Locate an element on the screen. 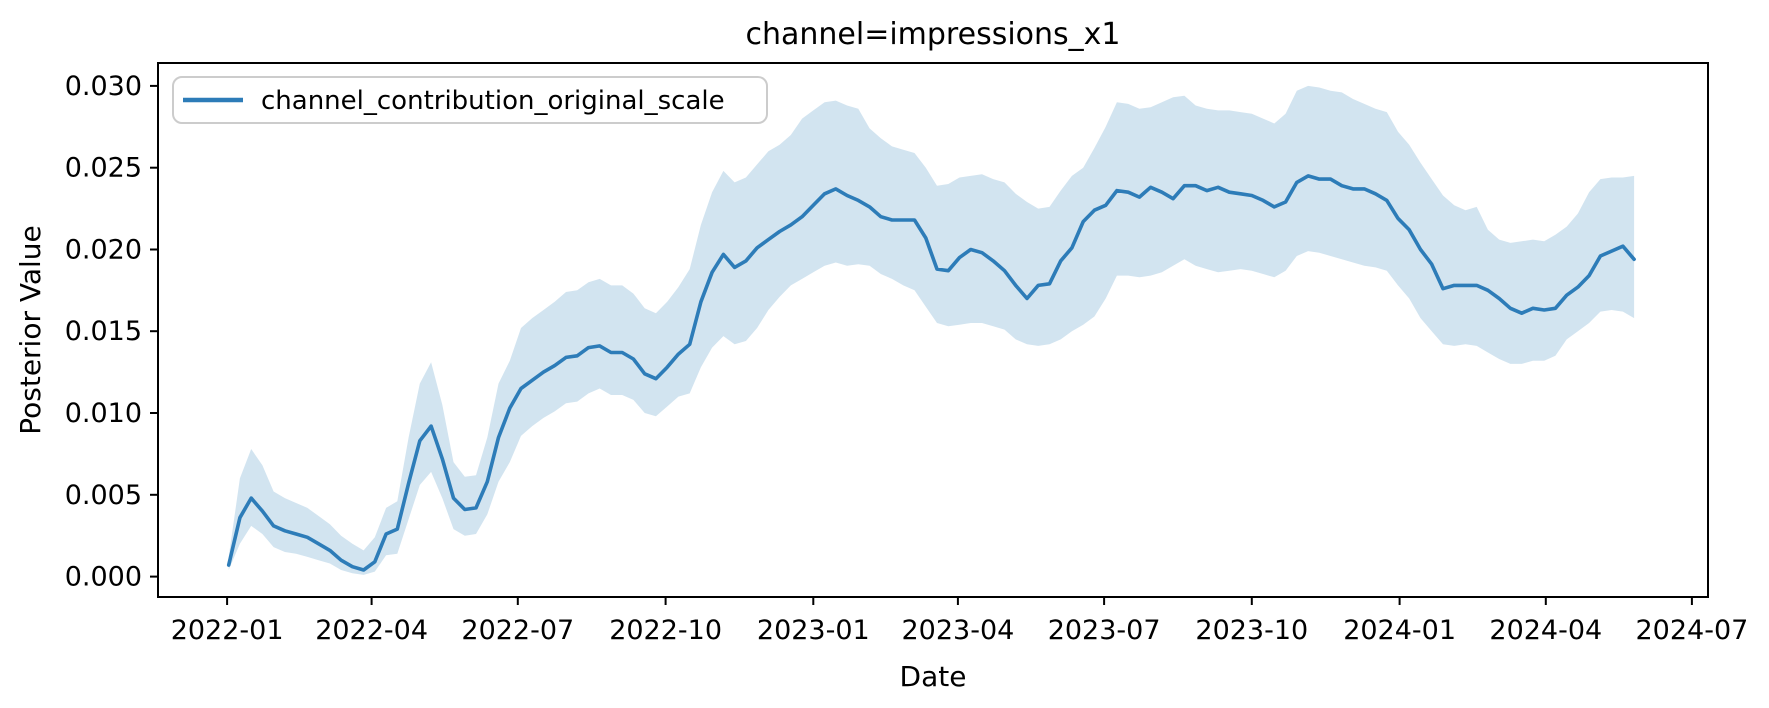 Image resolution: width=1769 pixels, height=708 pixels. x-tick-label: 2022-07 is located at coordinates (517, 630).